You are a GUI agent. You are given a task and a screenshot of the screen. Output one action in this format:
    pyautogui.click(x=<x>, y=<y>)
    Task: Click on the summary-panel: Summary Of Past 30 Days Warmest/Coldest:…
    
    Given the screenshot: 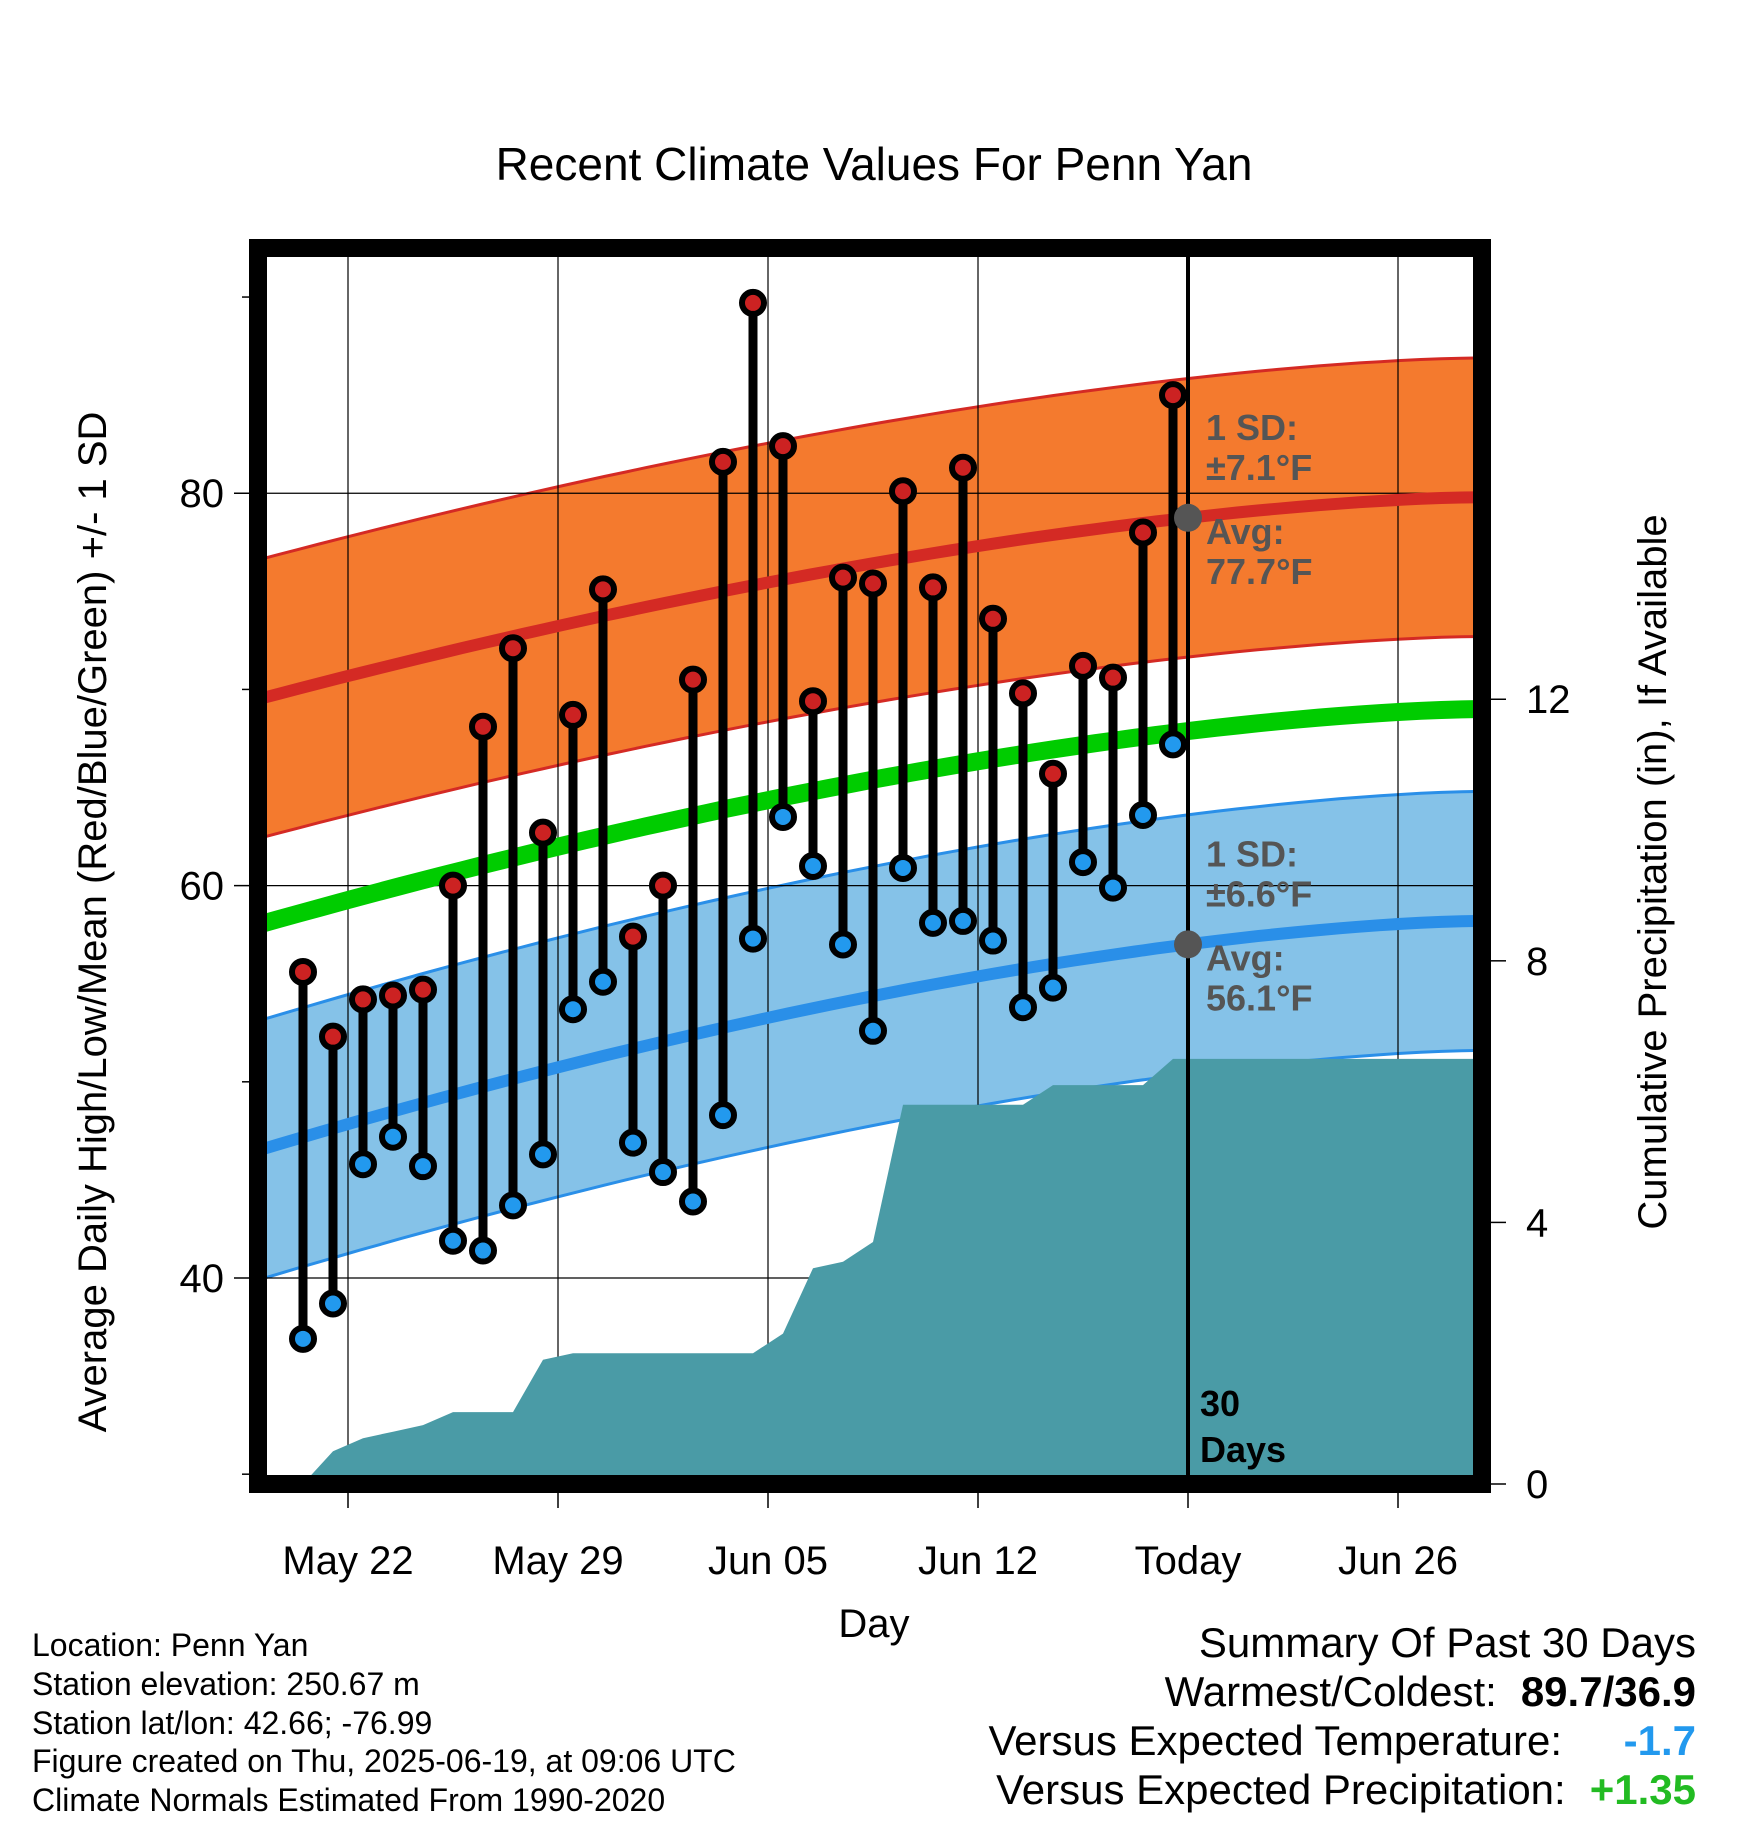 What is the action you would take?
    pyautogui.click(x=1342, y=1716)
    